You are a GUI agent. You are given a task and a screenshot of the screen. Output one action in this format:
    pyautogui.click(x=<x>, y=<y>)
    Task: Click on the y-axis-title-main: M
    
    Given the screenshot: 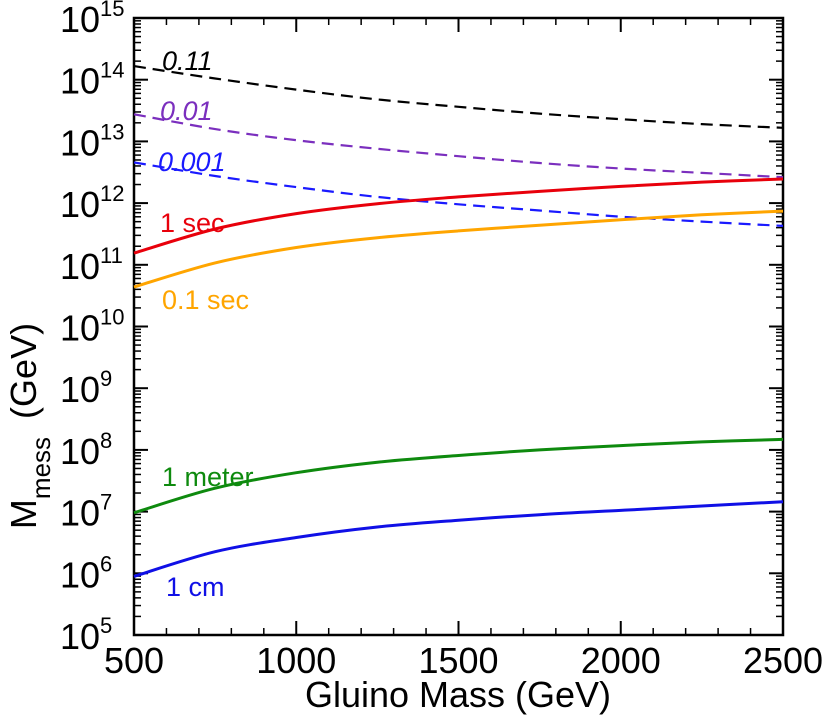 What is the action you would take?
    pyautogui.click(x=23, y=514)
    